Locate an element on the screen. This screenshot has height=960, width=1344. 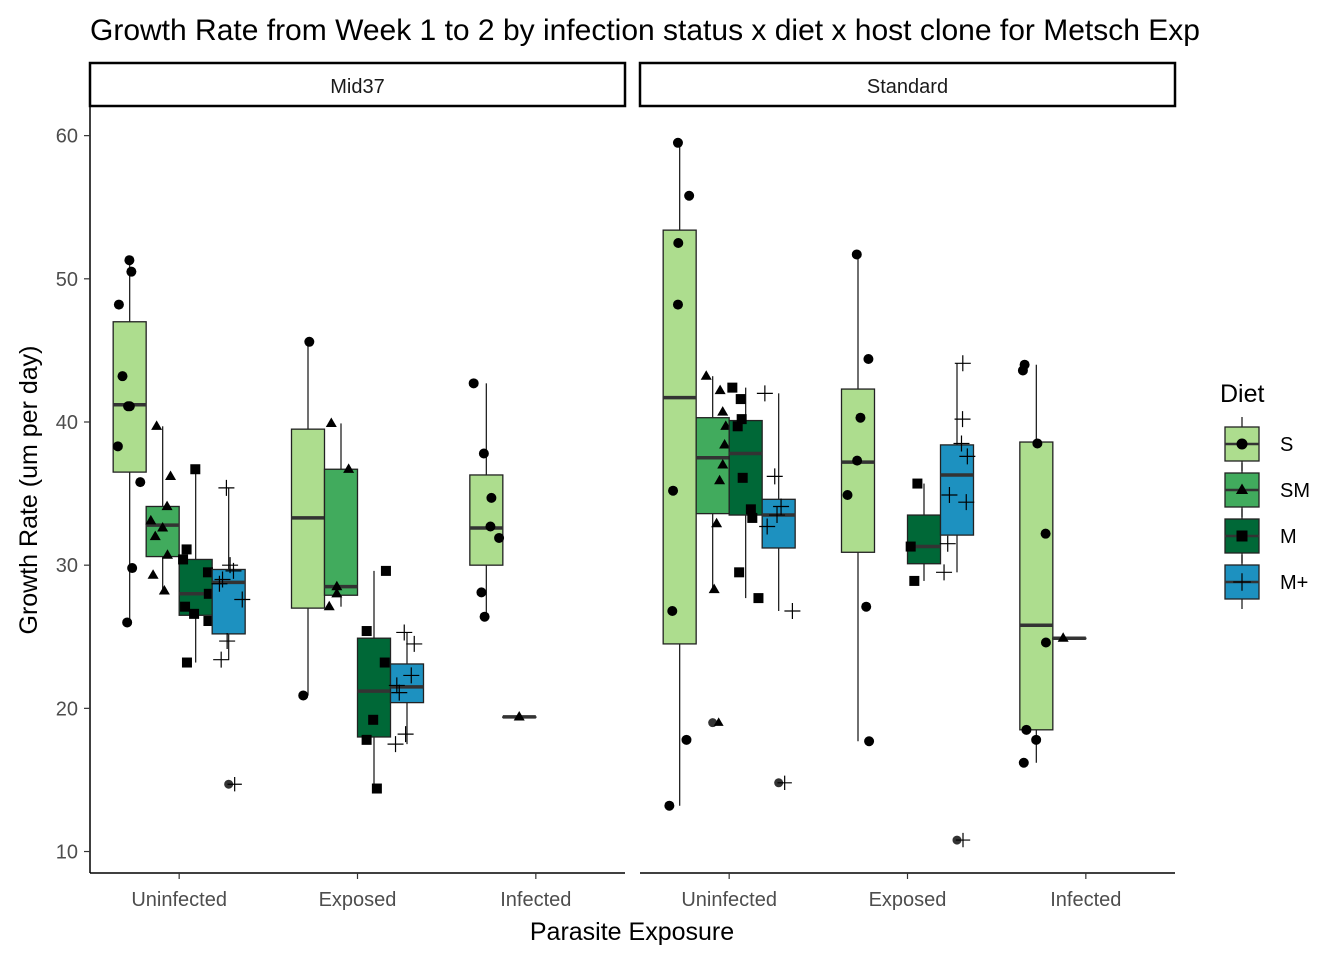
box-exposed-m is located at coordinates (923, 532).